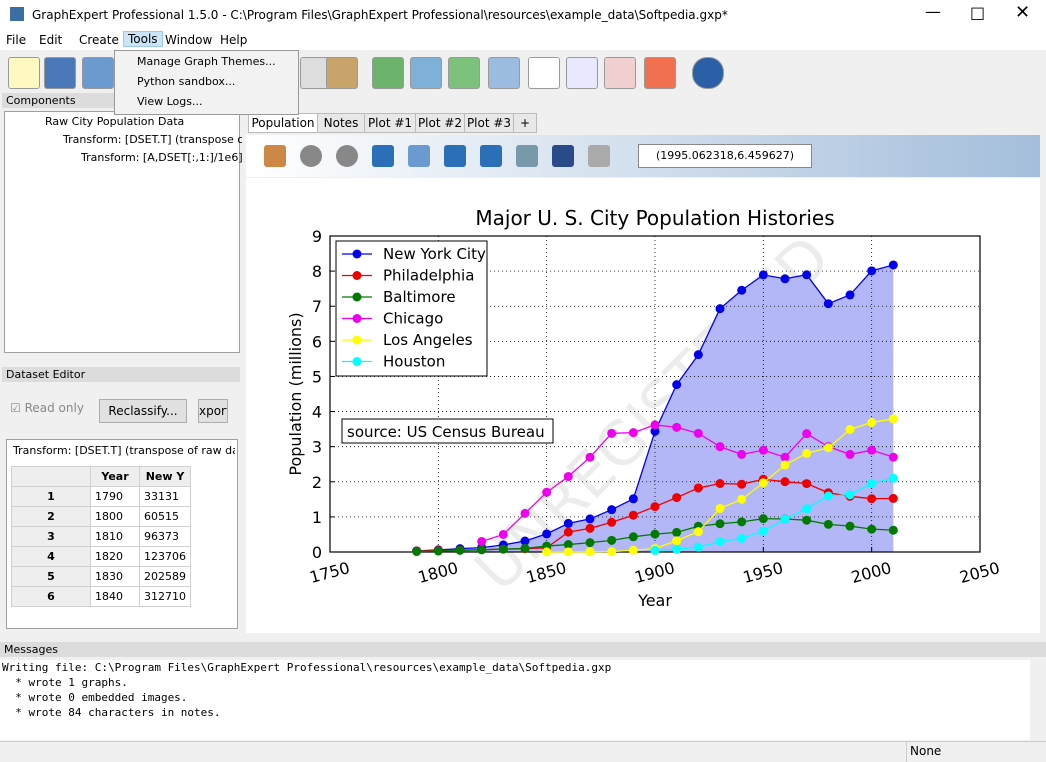 The width and height of the screenshot is (1046, 762). I want to click on label: Read only, so click(54, 408).